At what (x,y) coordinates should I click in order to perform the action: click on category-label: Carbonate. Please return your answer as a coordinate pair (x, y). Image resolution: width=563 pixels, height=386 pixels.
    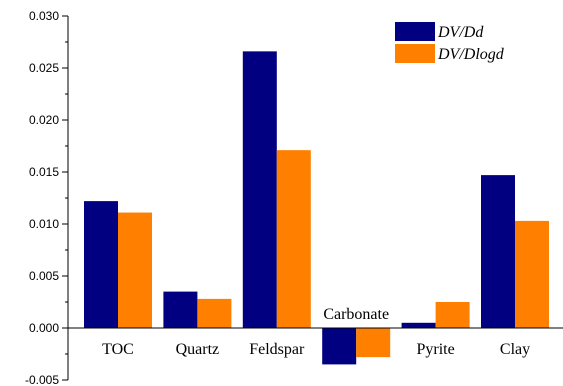
    Looking at the image, I should click on (356, 314).